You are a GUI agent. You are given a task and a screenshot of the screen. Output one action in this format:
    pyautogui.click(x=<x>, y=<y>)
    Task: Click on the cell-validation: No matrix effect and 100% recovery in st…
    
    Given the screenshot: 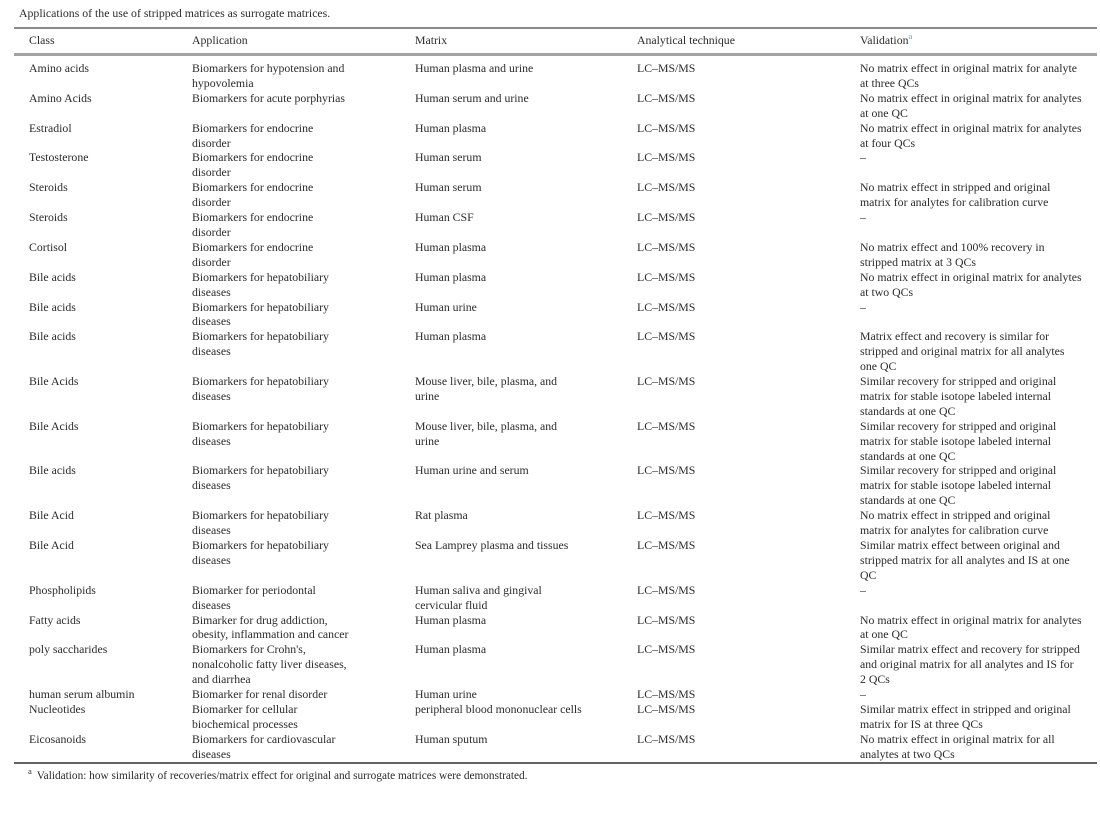 What is the action you would take?
    pyautogui.click(x=952, y=254)
    